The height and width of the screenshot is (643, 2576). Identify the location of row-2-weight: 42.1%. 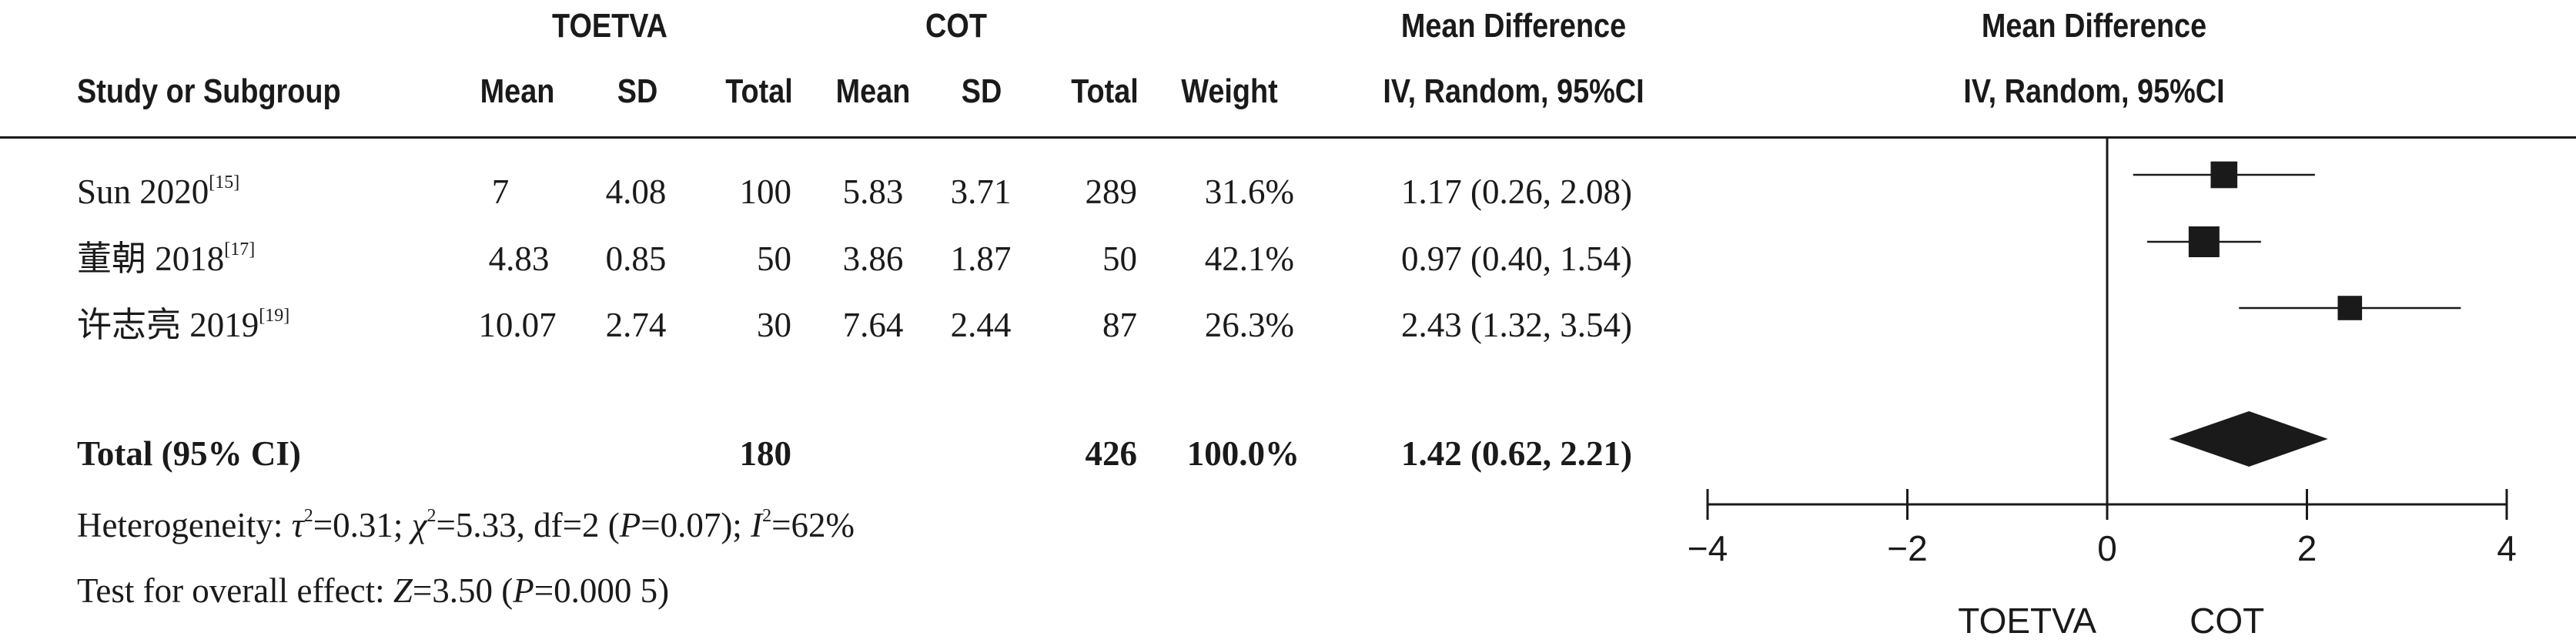
(1249, 258).